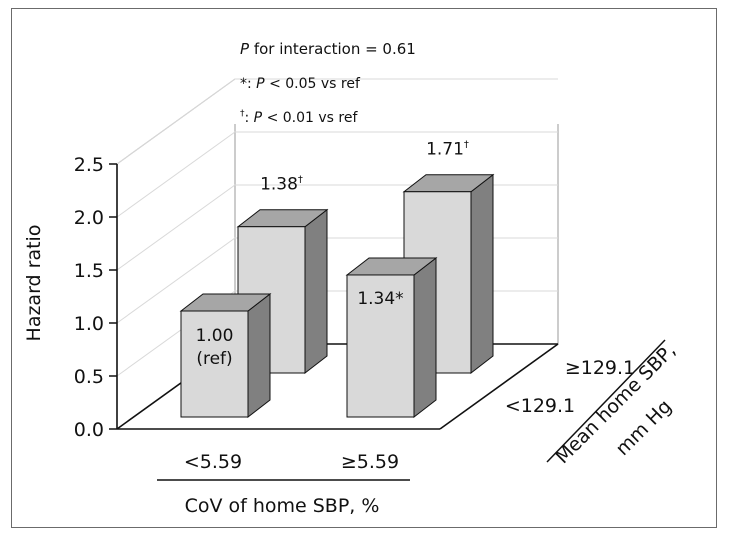 The width and height of the screenshot is (730, 541). I want to click on annotation-note-2: †: P < 0.01 vs ref, so click(299, 117).